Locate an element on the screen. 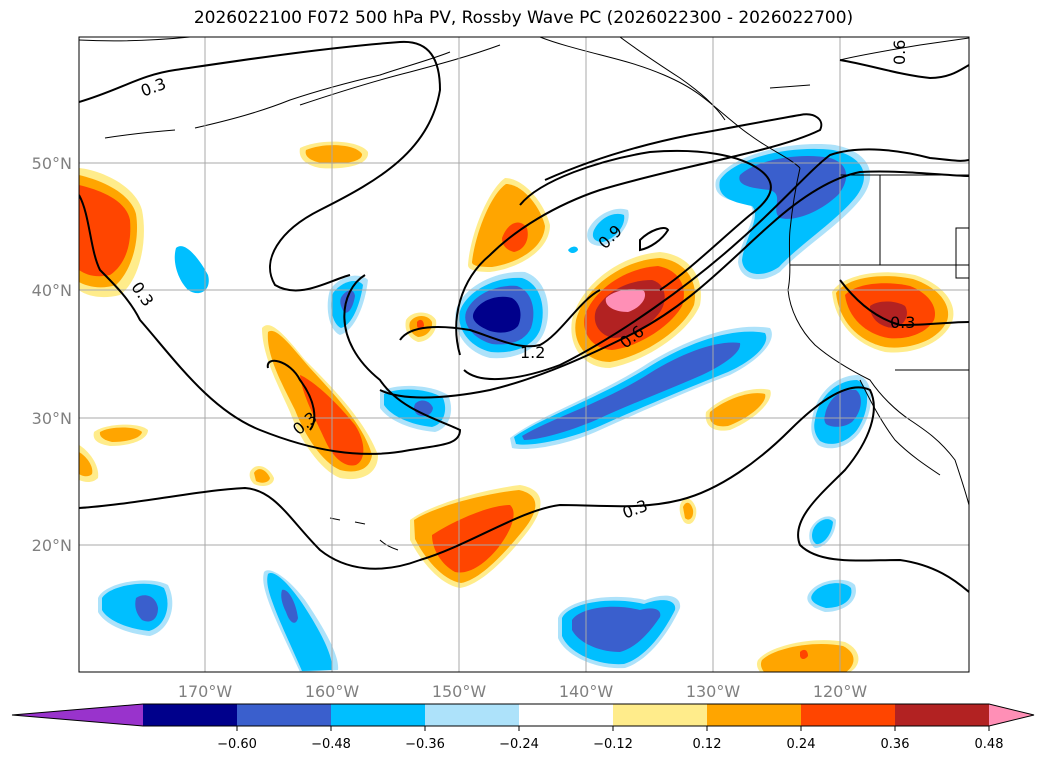 The width and height of the screenshot is (1047, 765). lat-label: 50°N is located at coordinates (52, 163).